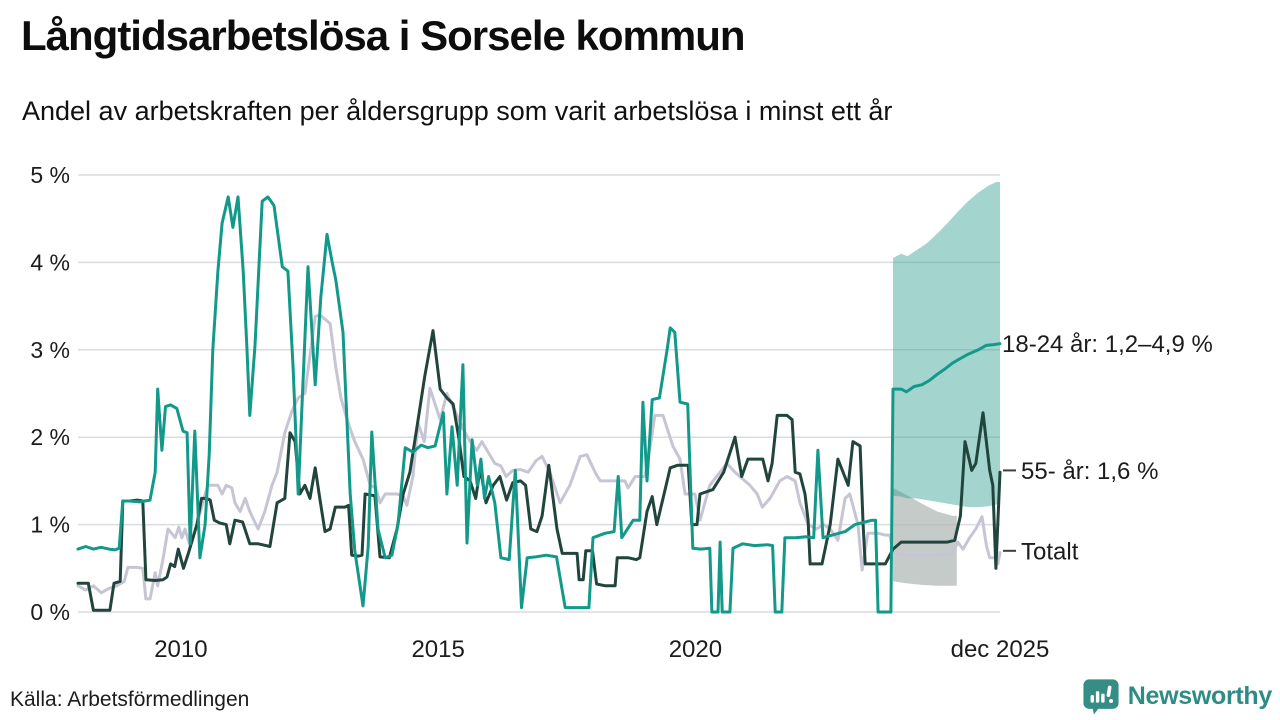  I want to click on x-axis-tick-label: 2010, so click(180, 649).